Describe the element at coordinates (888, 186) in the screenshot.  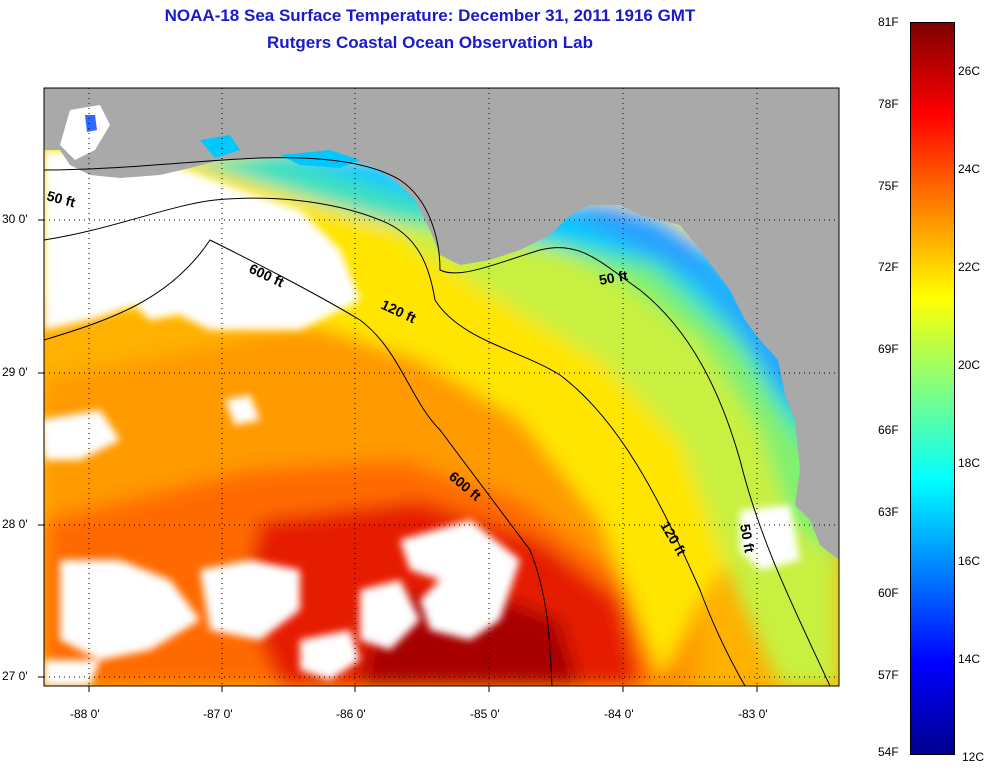
I see `fahrenheit-label: 75F` at that location.